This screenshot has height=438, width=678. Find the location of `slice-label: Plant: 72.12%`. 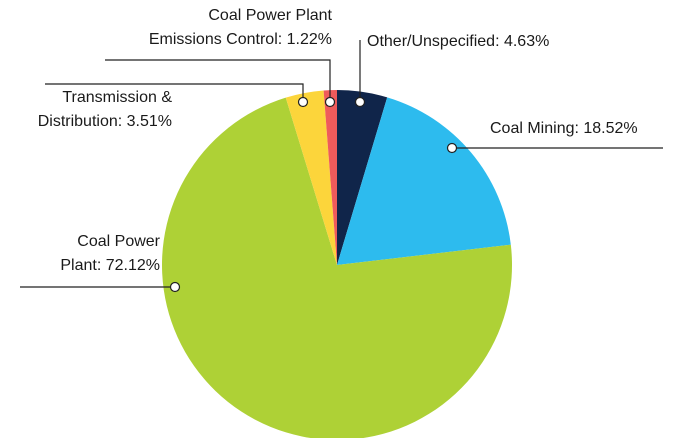

slice-label: Plant: 72.12% is located at coordinates (110, 265).